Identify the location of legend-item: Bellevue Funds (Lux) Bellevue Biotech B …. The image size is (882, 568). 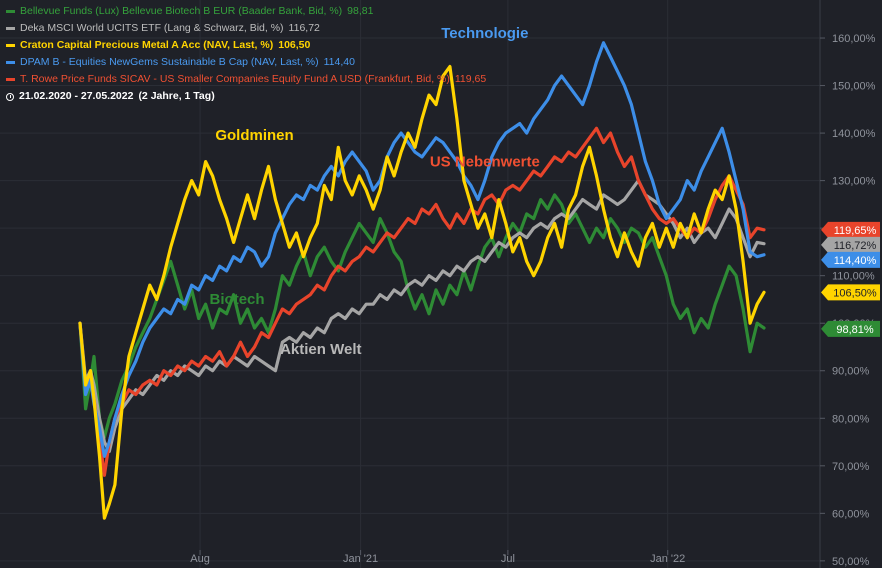
(246, 11).